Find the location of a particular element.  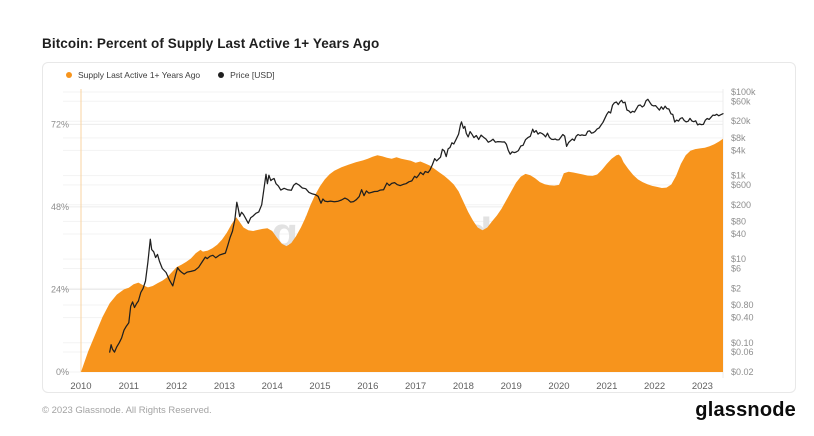

legend-swatch-price-icon is located at coordinates (221, 75).